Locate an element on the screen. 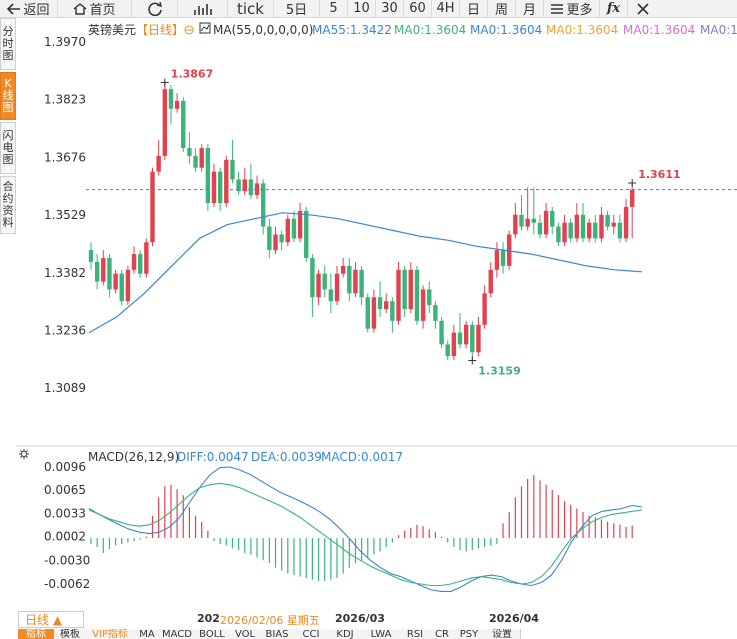  sidebar-tab-3: 合约资料 is located at coordinates (8, 205).